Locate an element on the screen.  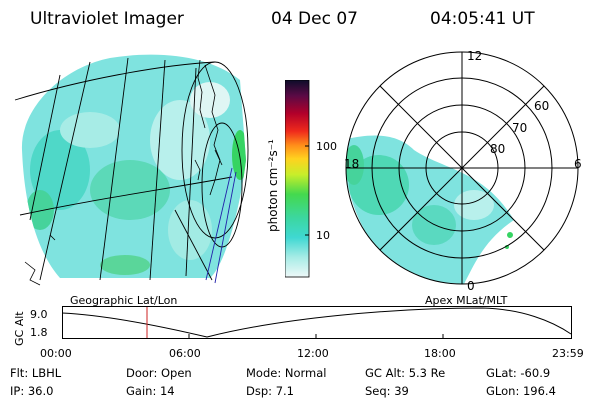
altitude-ytick-high: 9.0 is located at coordinates (39, 314).